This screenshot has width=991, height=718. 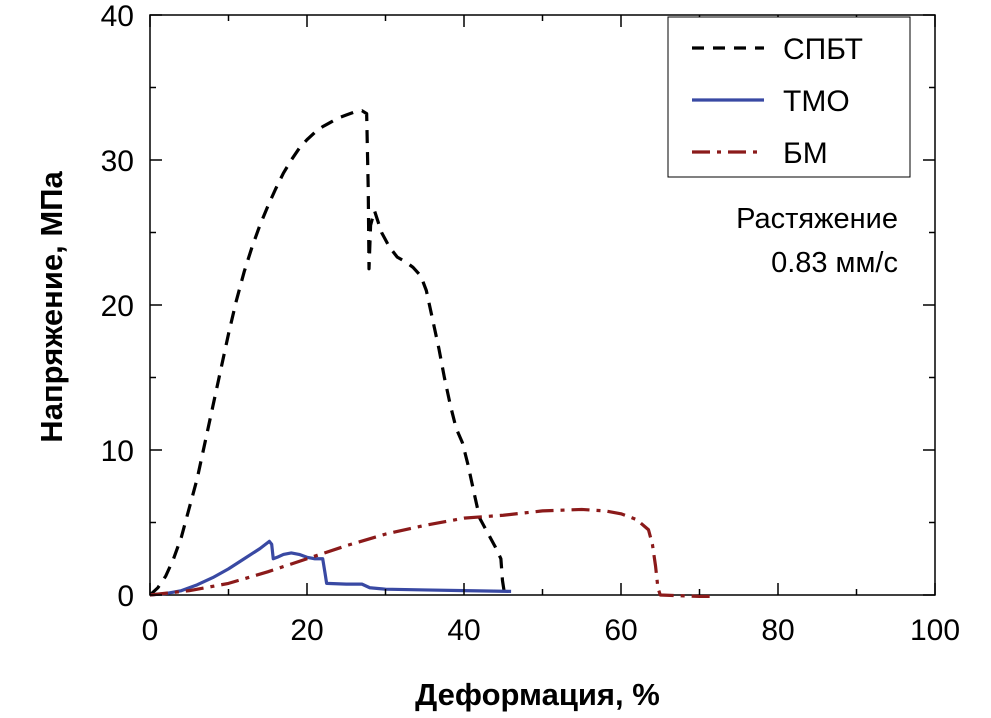 I want to click on y-tick-label: 40, so click(x=117, y=16).